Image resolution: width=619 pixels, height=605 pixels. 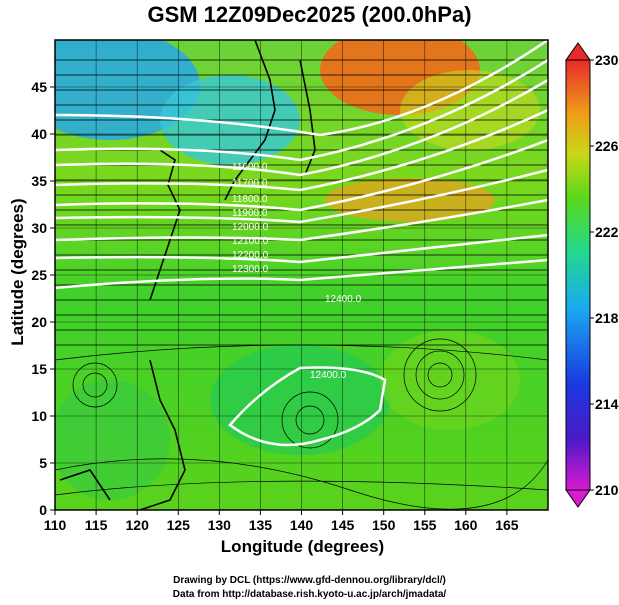 I want to click on x-tick-label: 150, so click(x=384, y=525).